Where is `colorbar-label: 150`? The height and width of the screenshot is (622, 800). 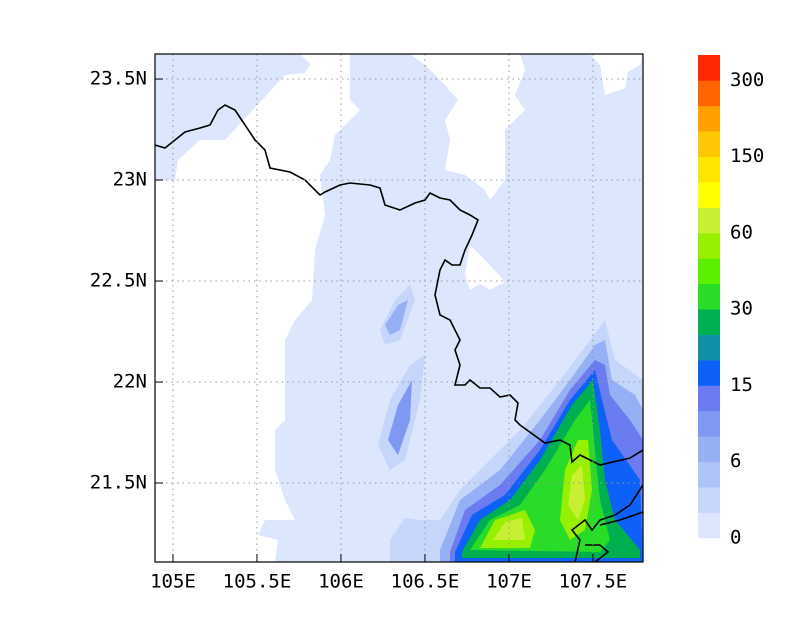
colorbar-label: 150 is located at coordinates (747, 156).